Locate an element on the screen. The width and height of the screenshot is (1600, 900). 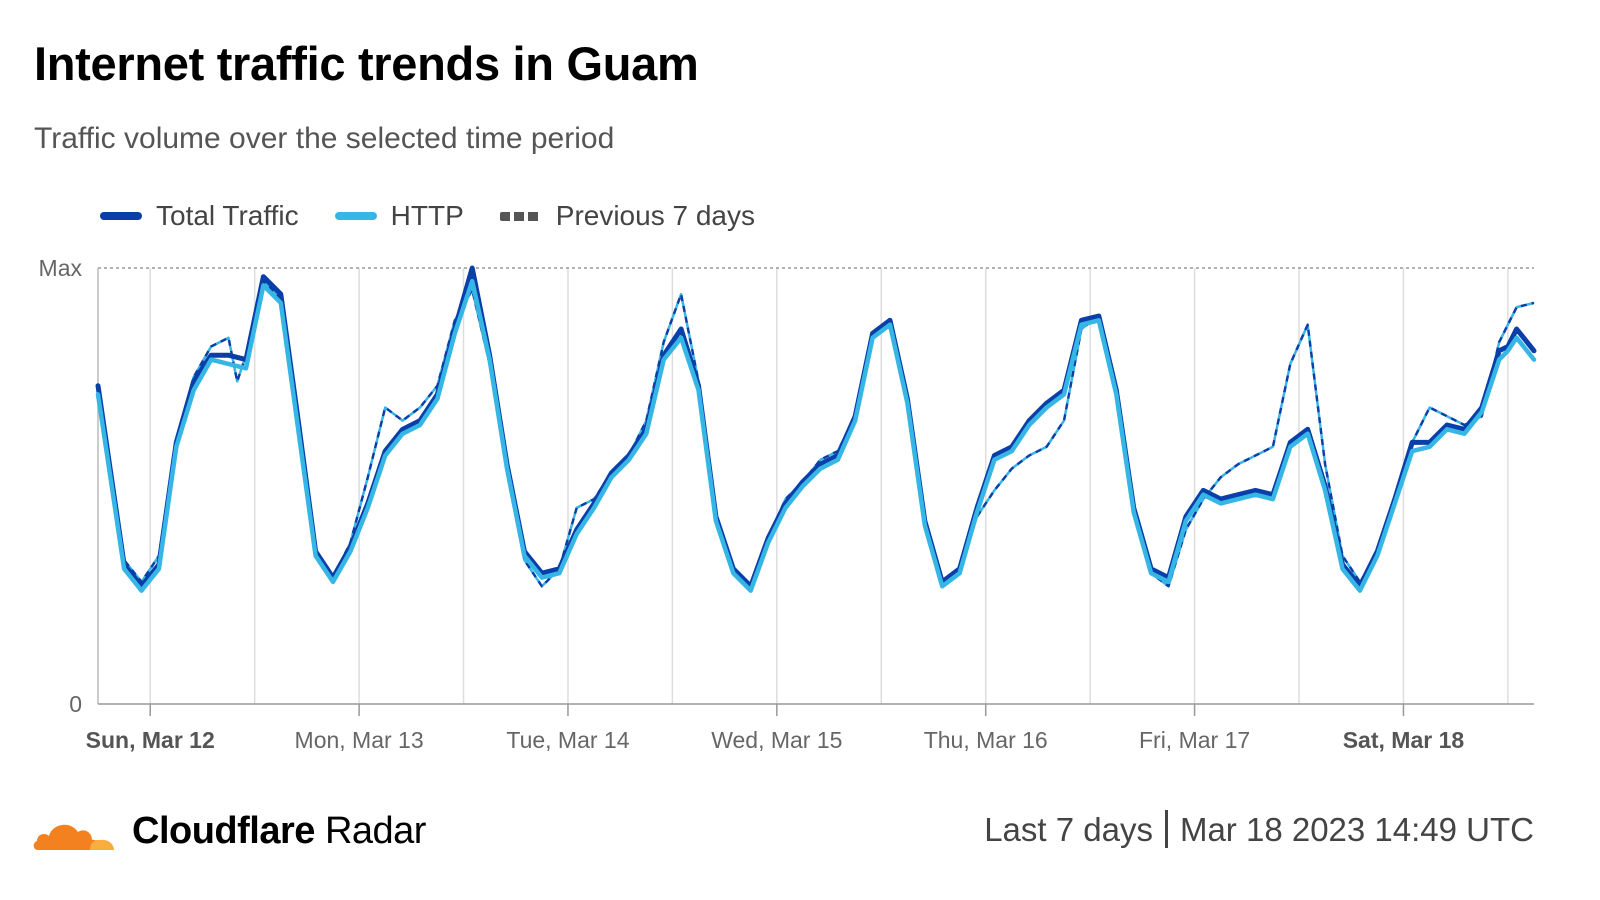
brand-name: Cloudflare Radar is located at coordinates (279, 831).